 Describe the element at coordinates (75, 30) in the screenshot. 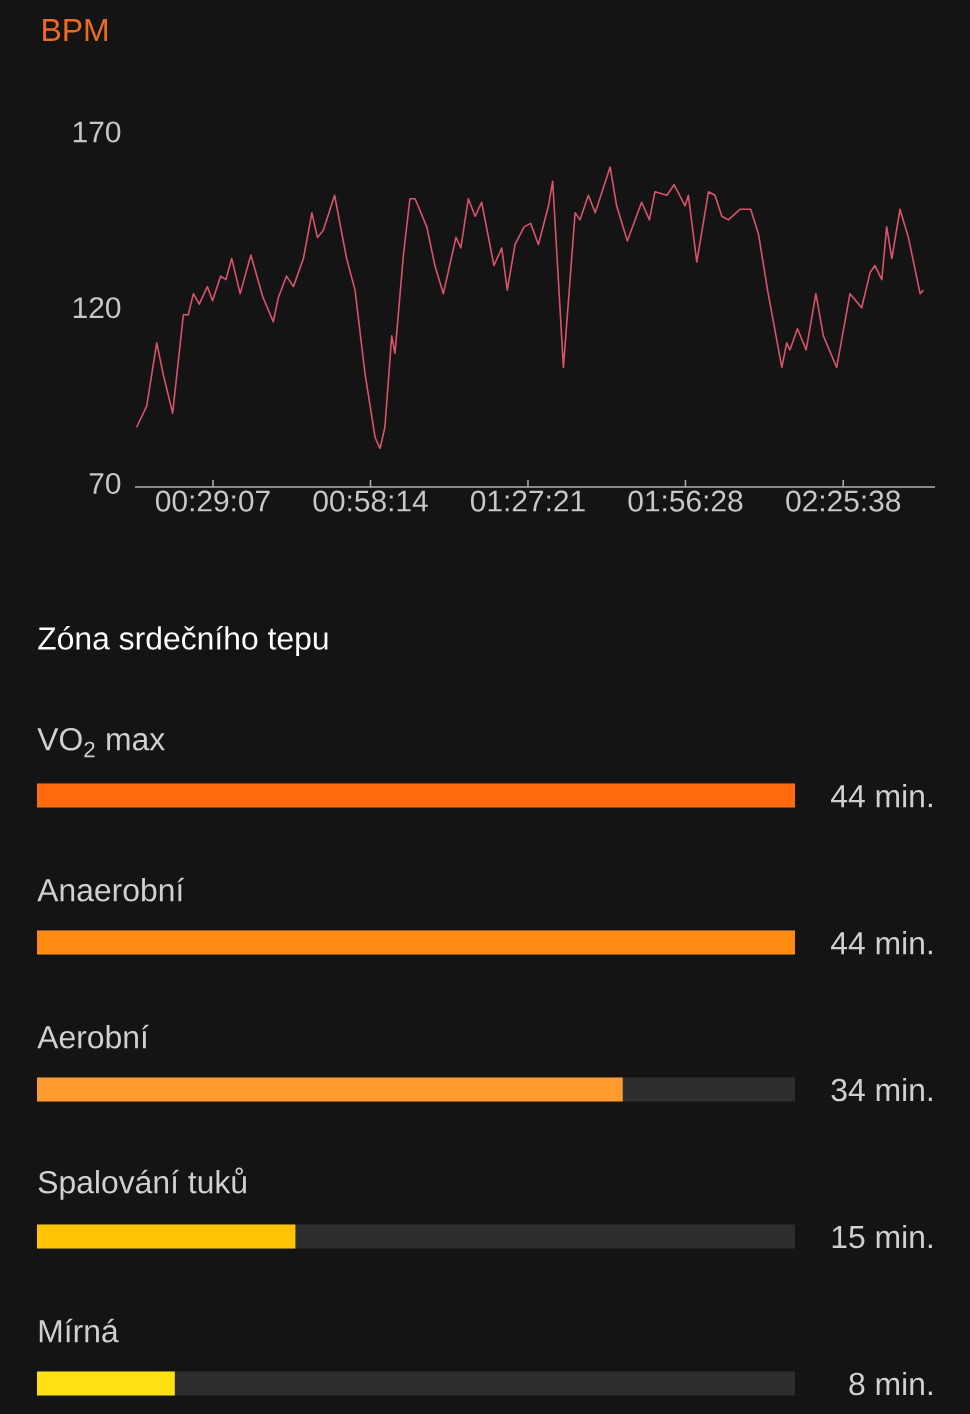

I see `y-axis-title: BPM` at that location.